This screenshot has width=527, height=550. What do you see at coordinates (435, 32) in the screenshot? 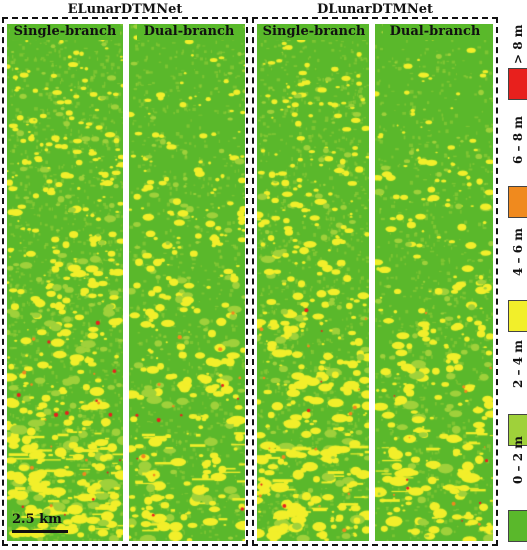
I see `panel-label-dlunar-dual: Dual-branch` at bounding box center [435, 32].